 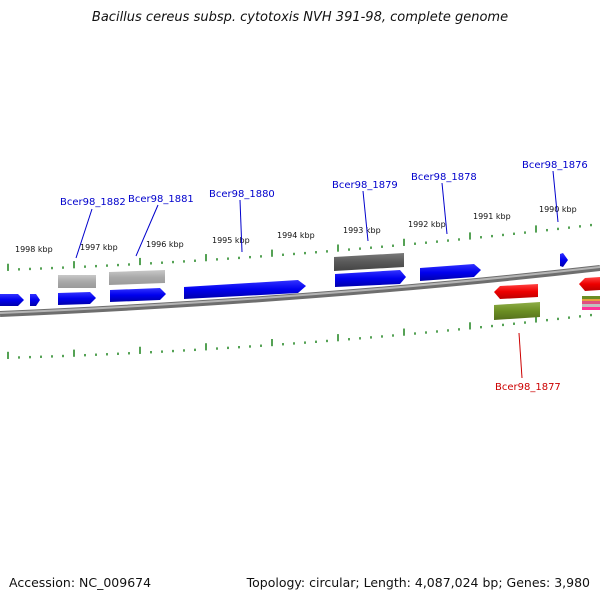 I want to click on stripe-gray, so click(x=591, y=305).